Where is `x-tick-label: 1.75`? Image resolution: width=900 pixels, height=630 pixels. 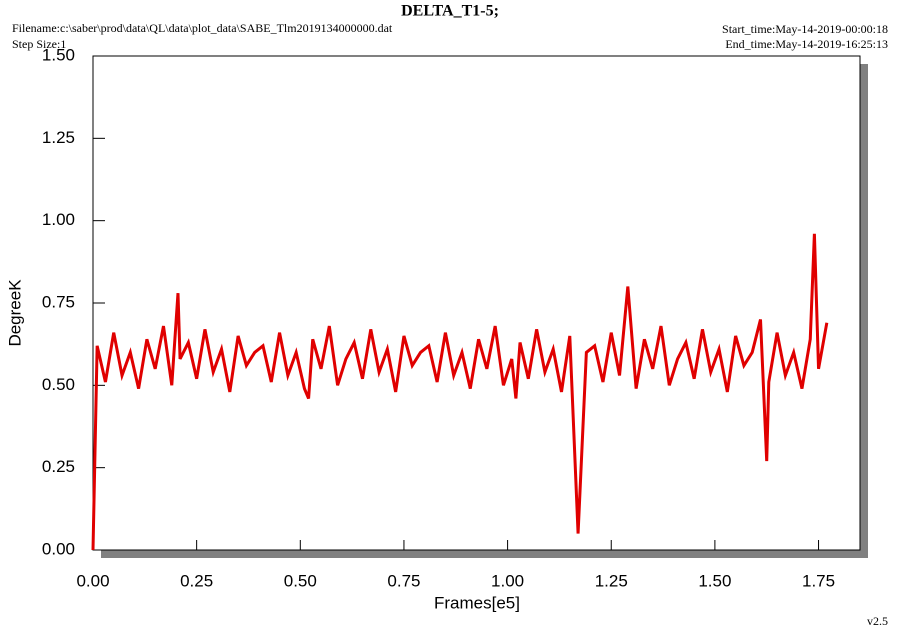 x-tick-label: 1.75 is located at coordinates (818, 580).